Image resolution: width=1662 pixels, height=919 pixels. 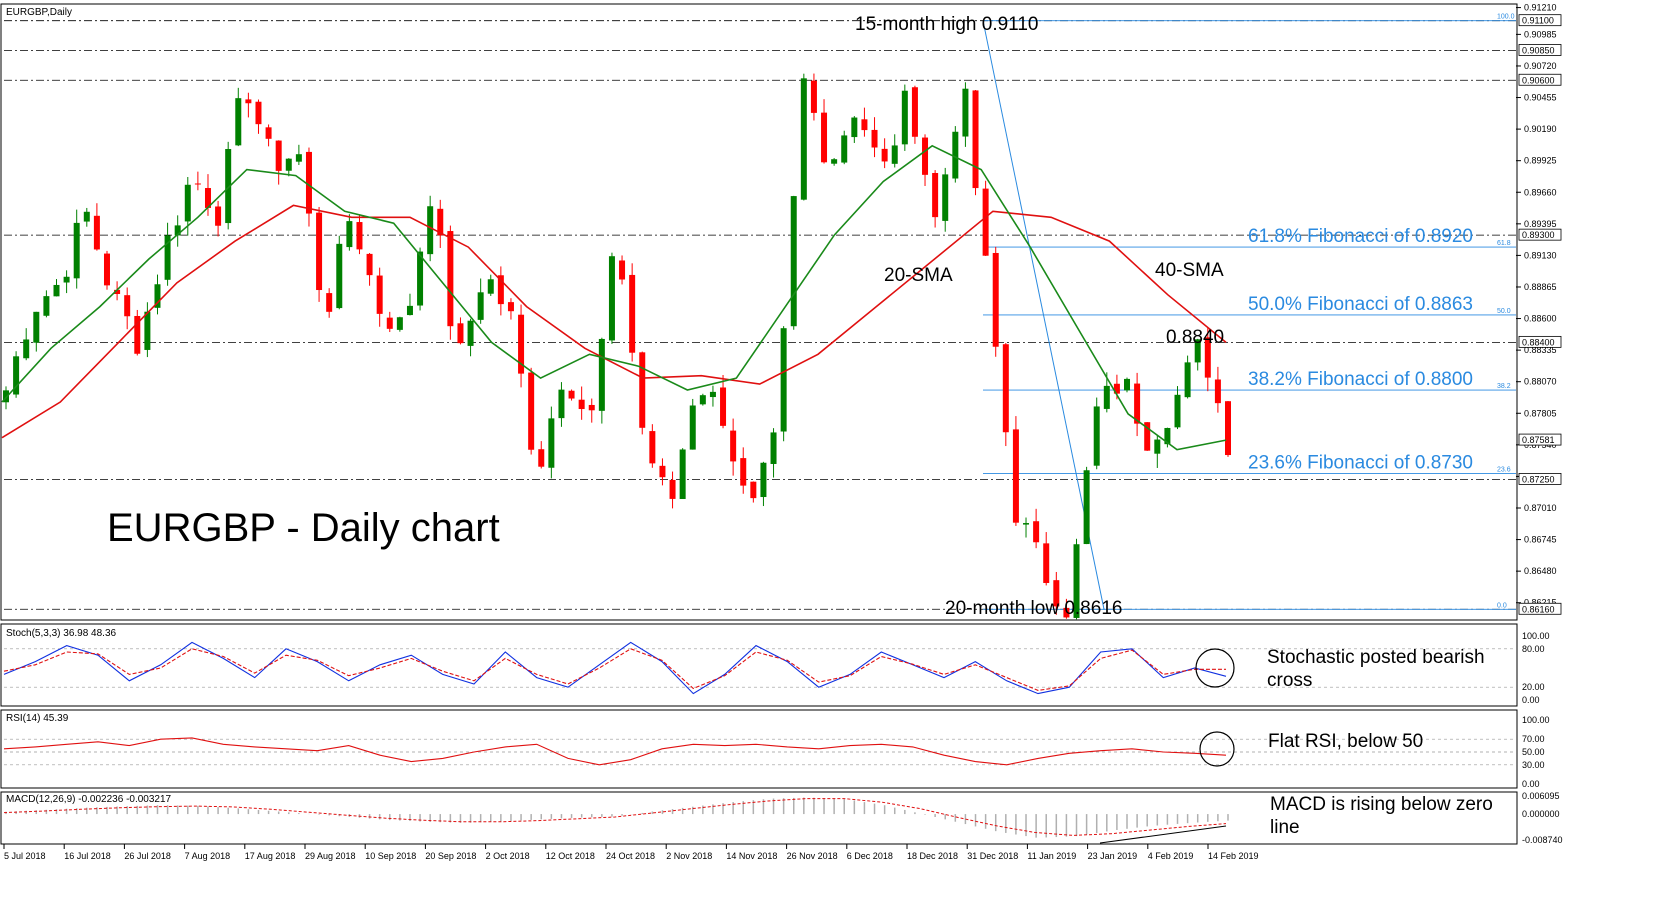 I want to click on stoch-annotation-line1: Stochastic posted bearish, so click(x=1376, y=657).